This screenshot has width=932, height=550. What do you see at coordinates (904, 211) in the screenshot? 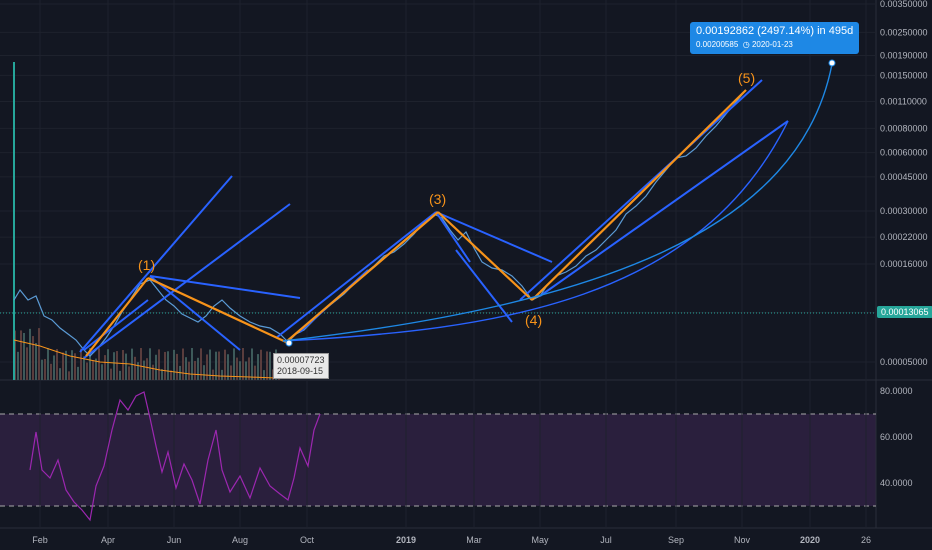
I see `price-tick-label: 0.00030000` at bounding box center [904, 211].